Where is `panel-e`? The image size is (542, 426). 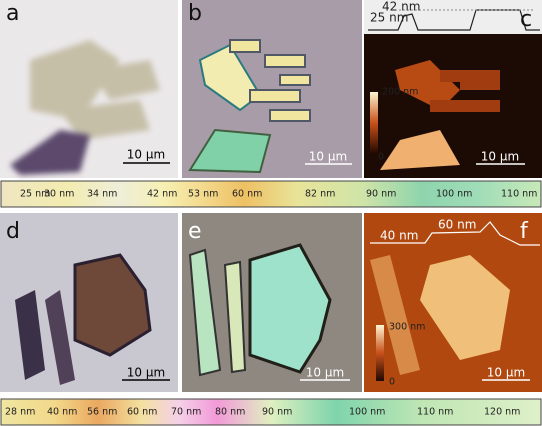
panel-e is located at coordinates (272, 302).